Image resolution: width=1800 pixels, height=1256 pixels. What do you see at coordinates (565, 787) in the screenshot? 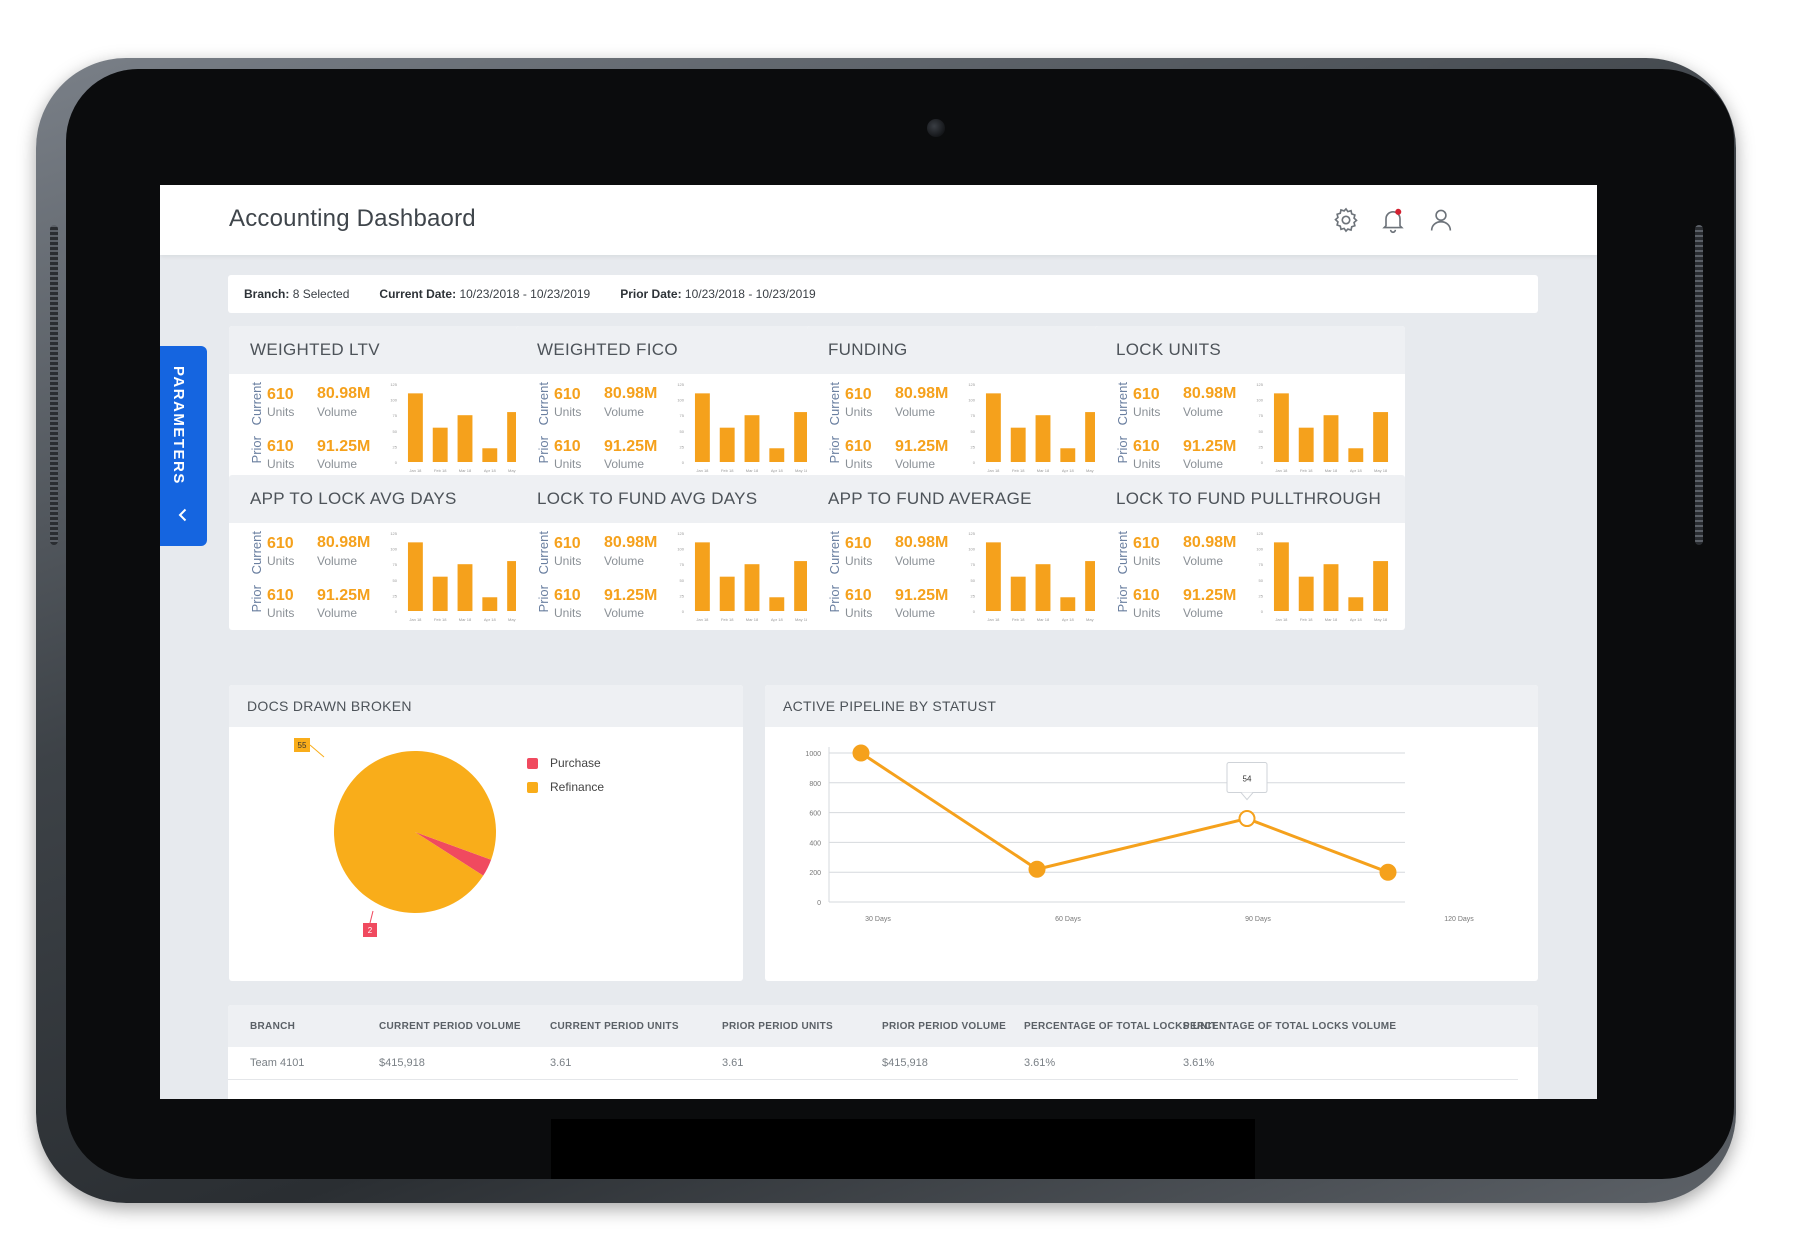
I see `legend-refinance: Refinance` at bounding box center [565, 787].